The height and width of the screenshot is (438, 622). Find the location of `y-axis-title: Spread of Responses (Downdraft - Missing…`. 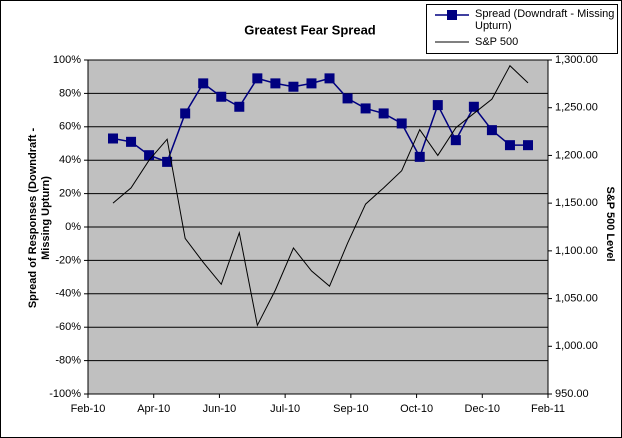

y-axis-title: Spread of Responses (Downdraft - Missing… is located at coordinates (39, 218).